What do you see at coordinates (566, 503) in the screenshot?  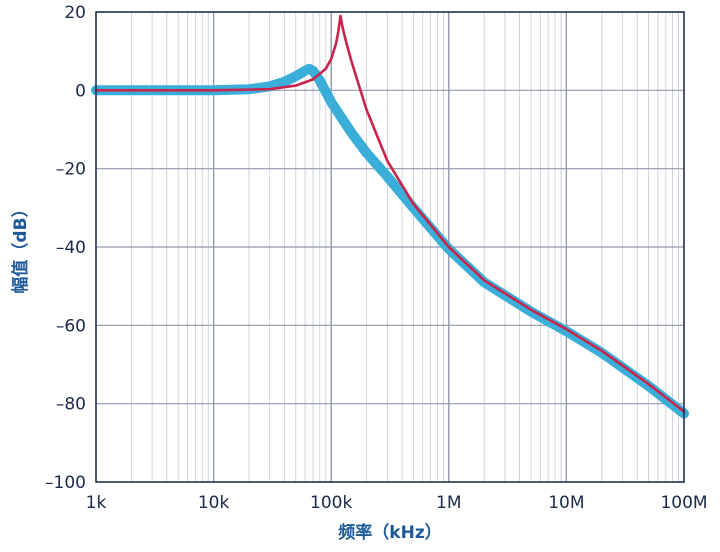 I see `x-tick-label: 10M` at bounding box center [566, 503].